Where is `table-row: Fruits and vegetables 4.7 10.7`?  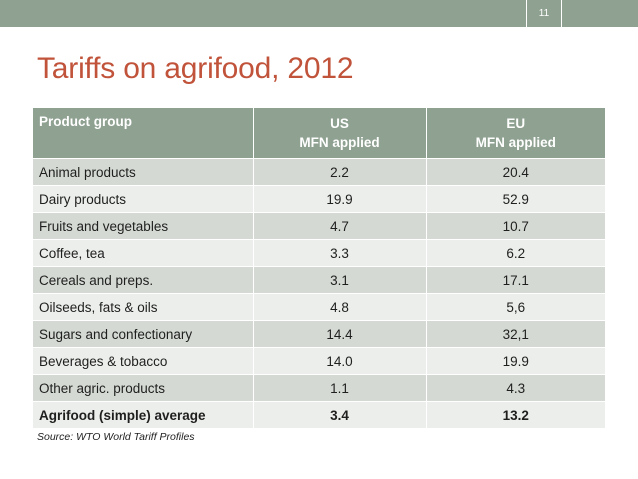
table-row: Fruits and vegetables 4.7 10.7 is located at coordinates (319, 226).